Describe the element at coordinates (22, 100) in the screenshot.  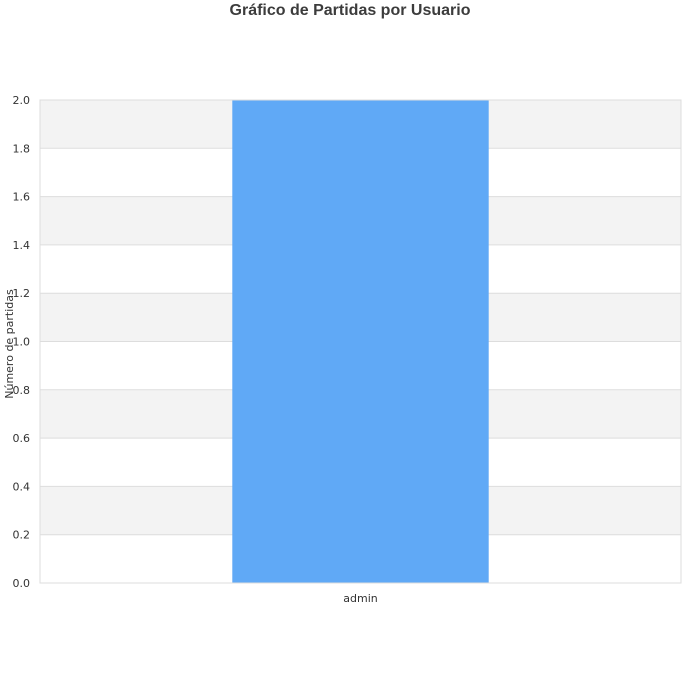
I see `y-tick-label: 2.0` at that location.